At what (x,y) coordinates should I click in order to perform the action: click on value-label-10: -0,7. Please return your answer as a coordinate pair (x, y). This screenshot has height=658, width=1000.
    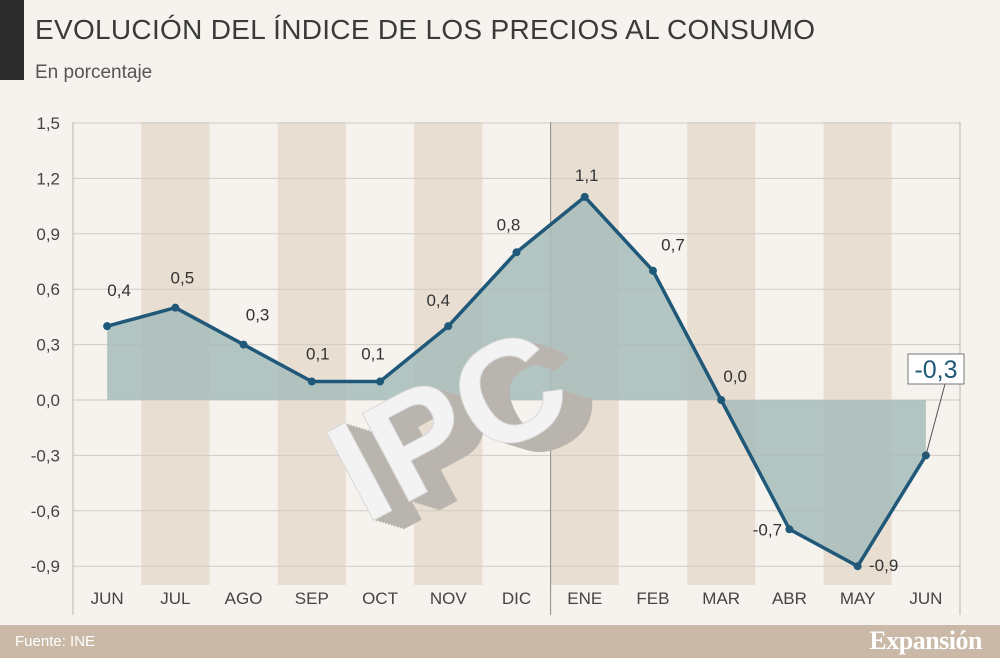
    Looking at the image, I should click on (767, 529).